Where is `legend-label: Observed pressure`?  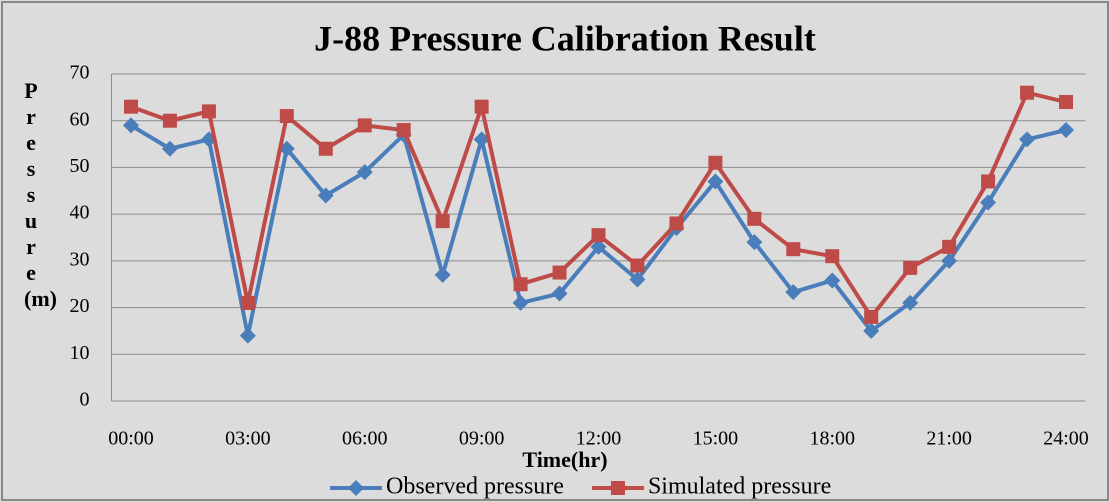 legend-label: Observed pressure is located at coordinates (475, 487).